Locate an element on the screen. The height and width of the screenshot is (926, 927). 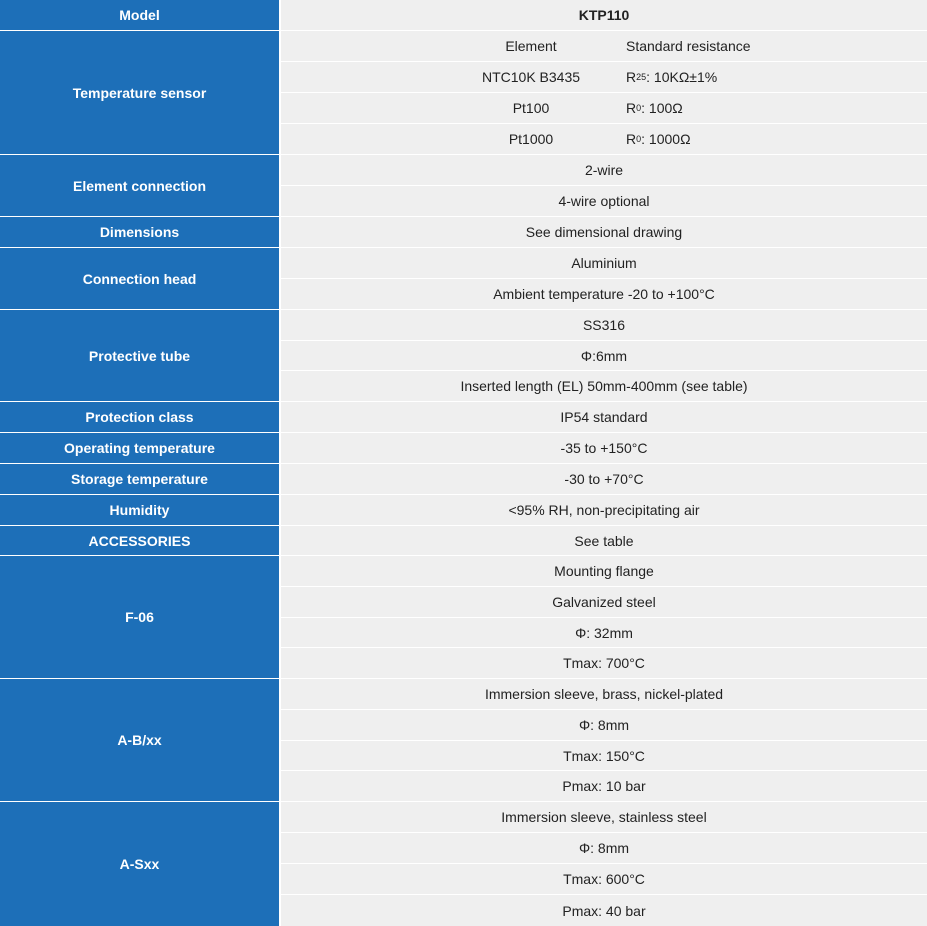
label-element-connection: Element connection is located at coordinates (139, 186).